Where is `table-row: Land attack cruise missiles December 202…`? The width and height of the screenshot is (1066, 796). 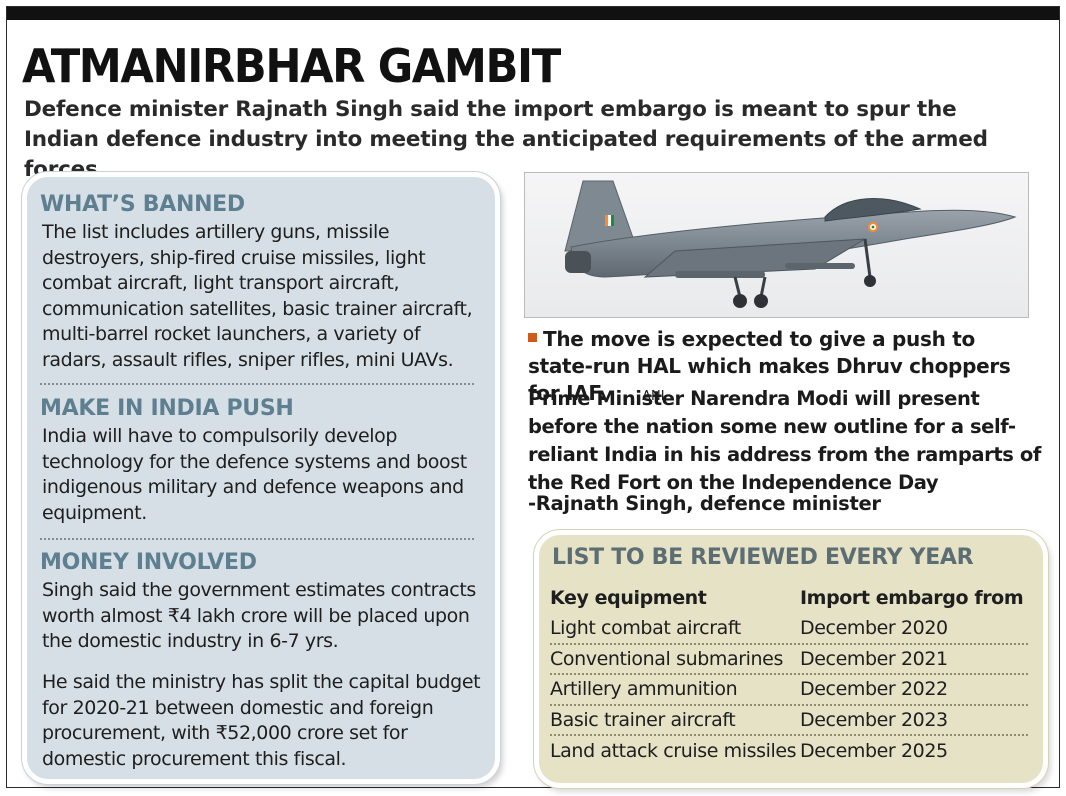 table-row: Land attack cruise missiles December 202… is located at coordinates (789, 751).